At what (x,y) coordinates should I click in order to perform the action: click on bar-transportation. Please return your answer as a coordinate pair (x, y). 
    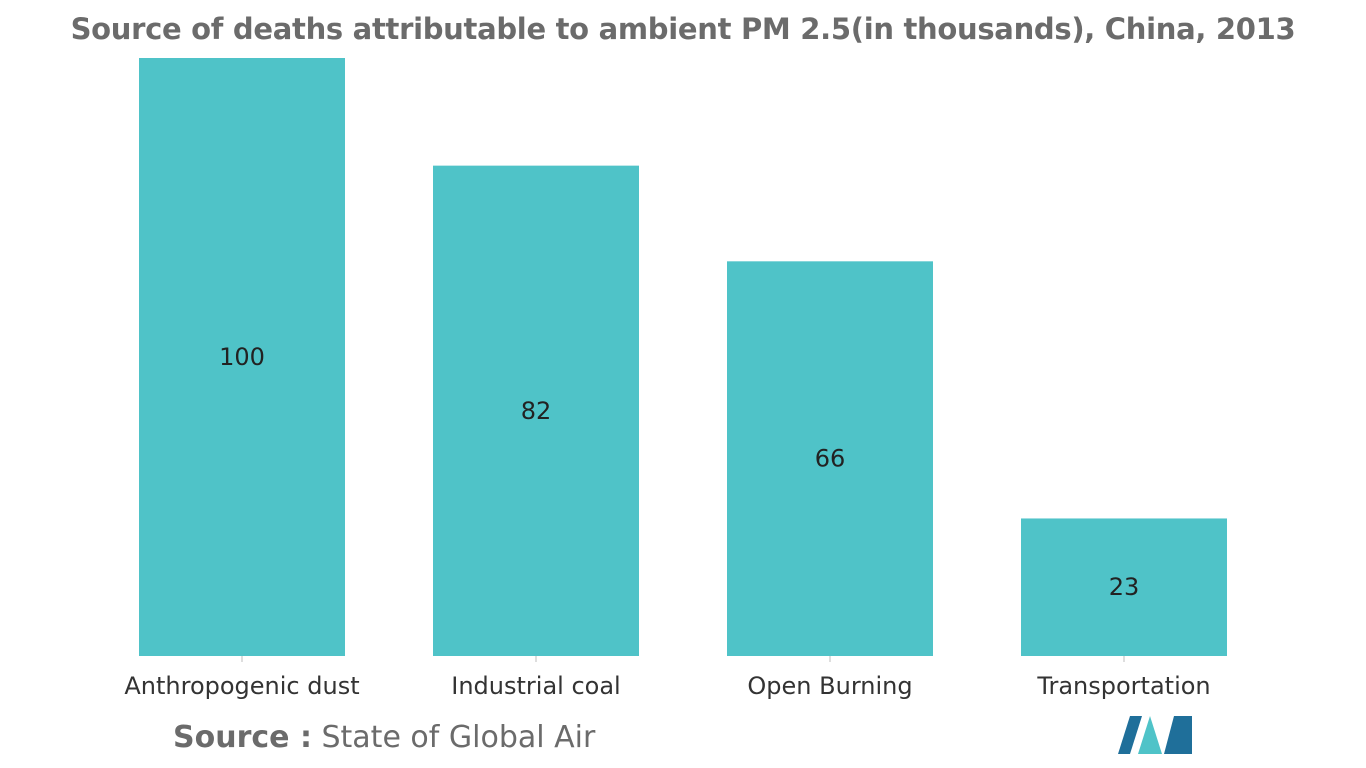
    Looking at the image, I should click on (1124, 587).